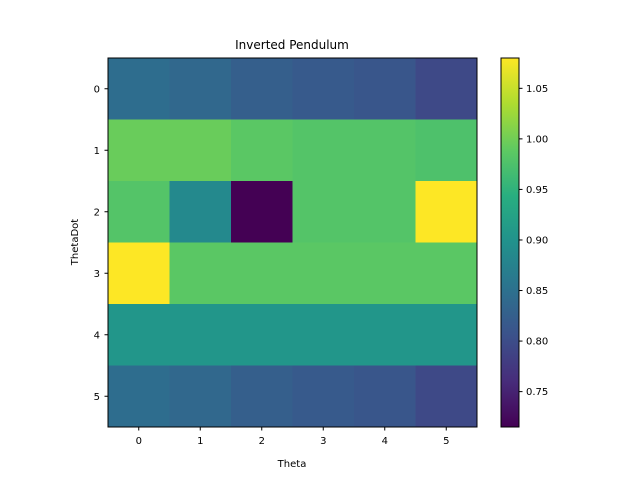  What do you see at coordinates (446, 150) in the screenshot?
I see `heatmap-cell-r1-c5` at bounding box center [446, 150].